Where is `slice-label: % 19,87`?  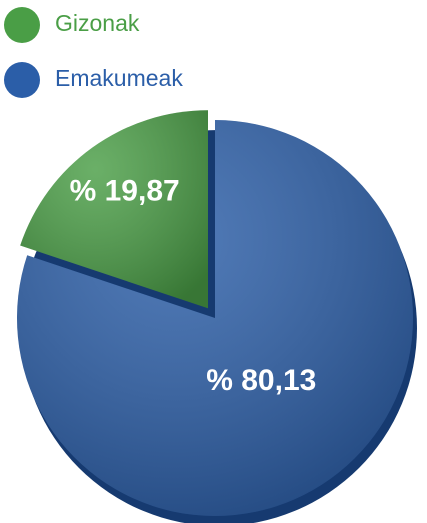 slice-label: % 19,87 is located at coordinates (125, 191).